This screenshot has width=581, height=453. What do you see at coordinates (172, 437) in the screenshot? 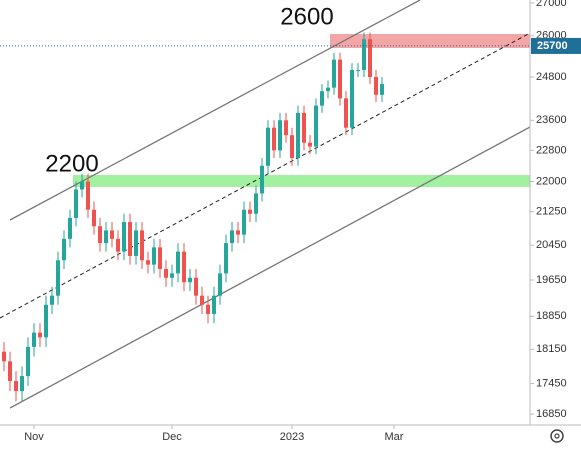
I see `x-tick-label: Dec` at bounding box center [172, 437].